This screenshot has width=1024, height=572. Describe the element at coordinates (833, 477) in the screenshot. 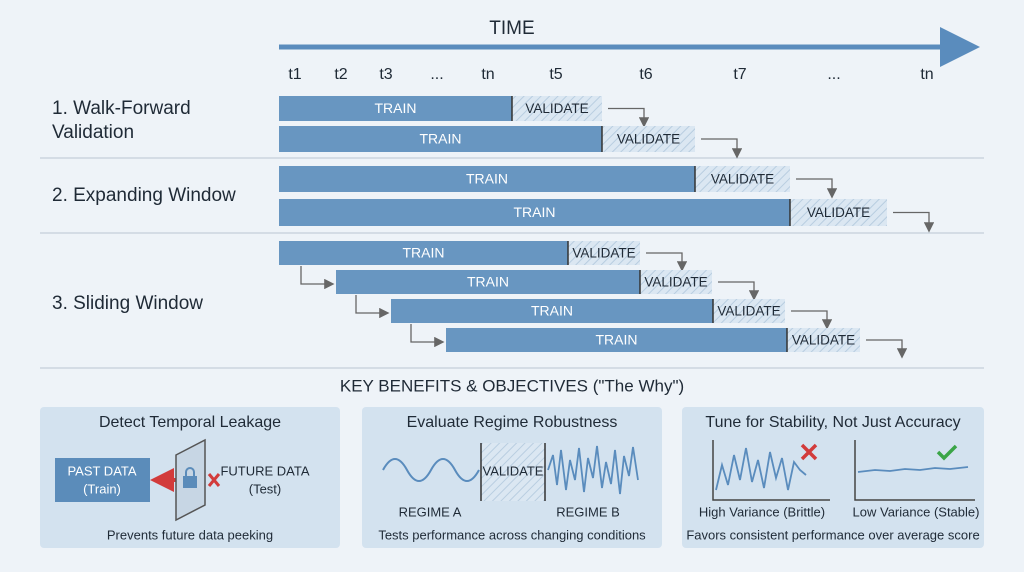

I see `card` at that location.